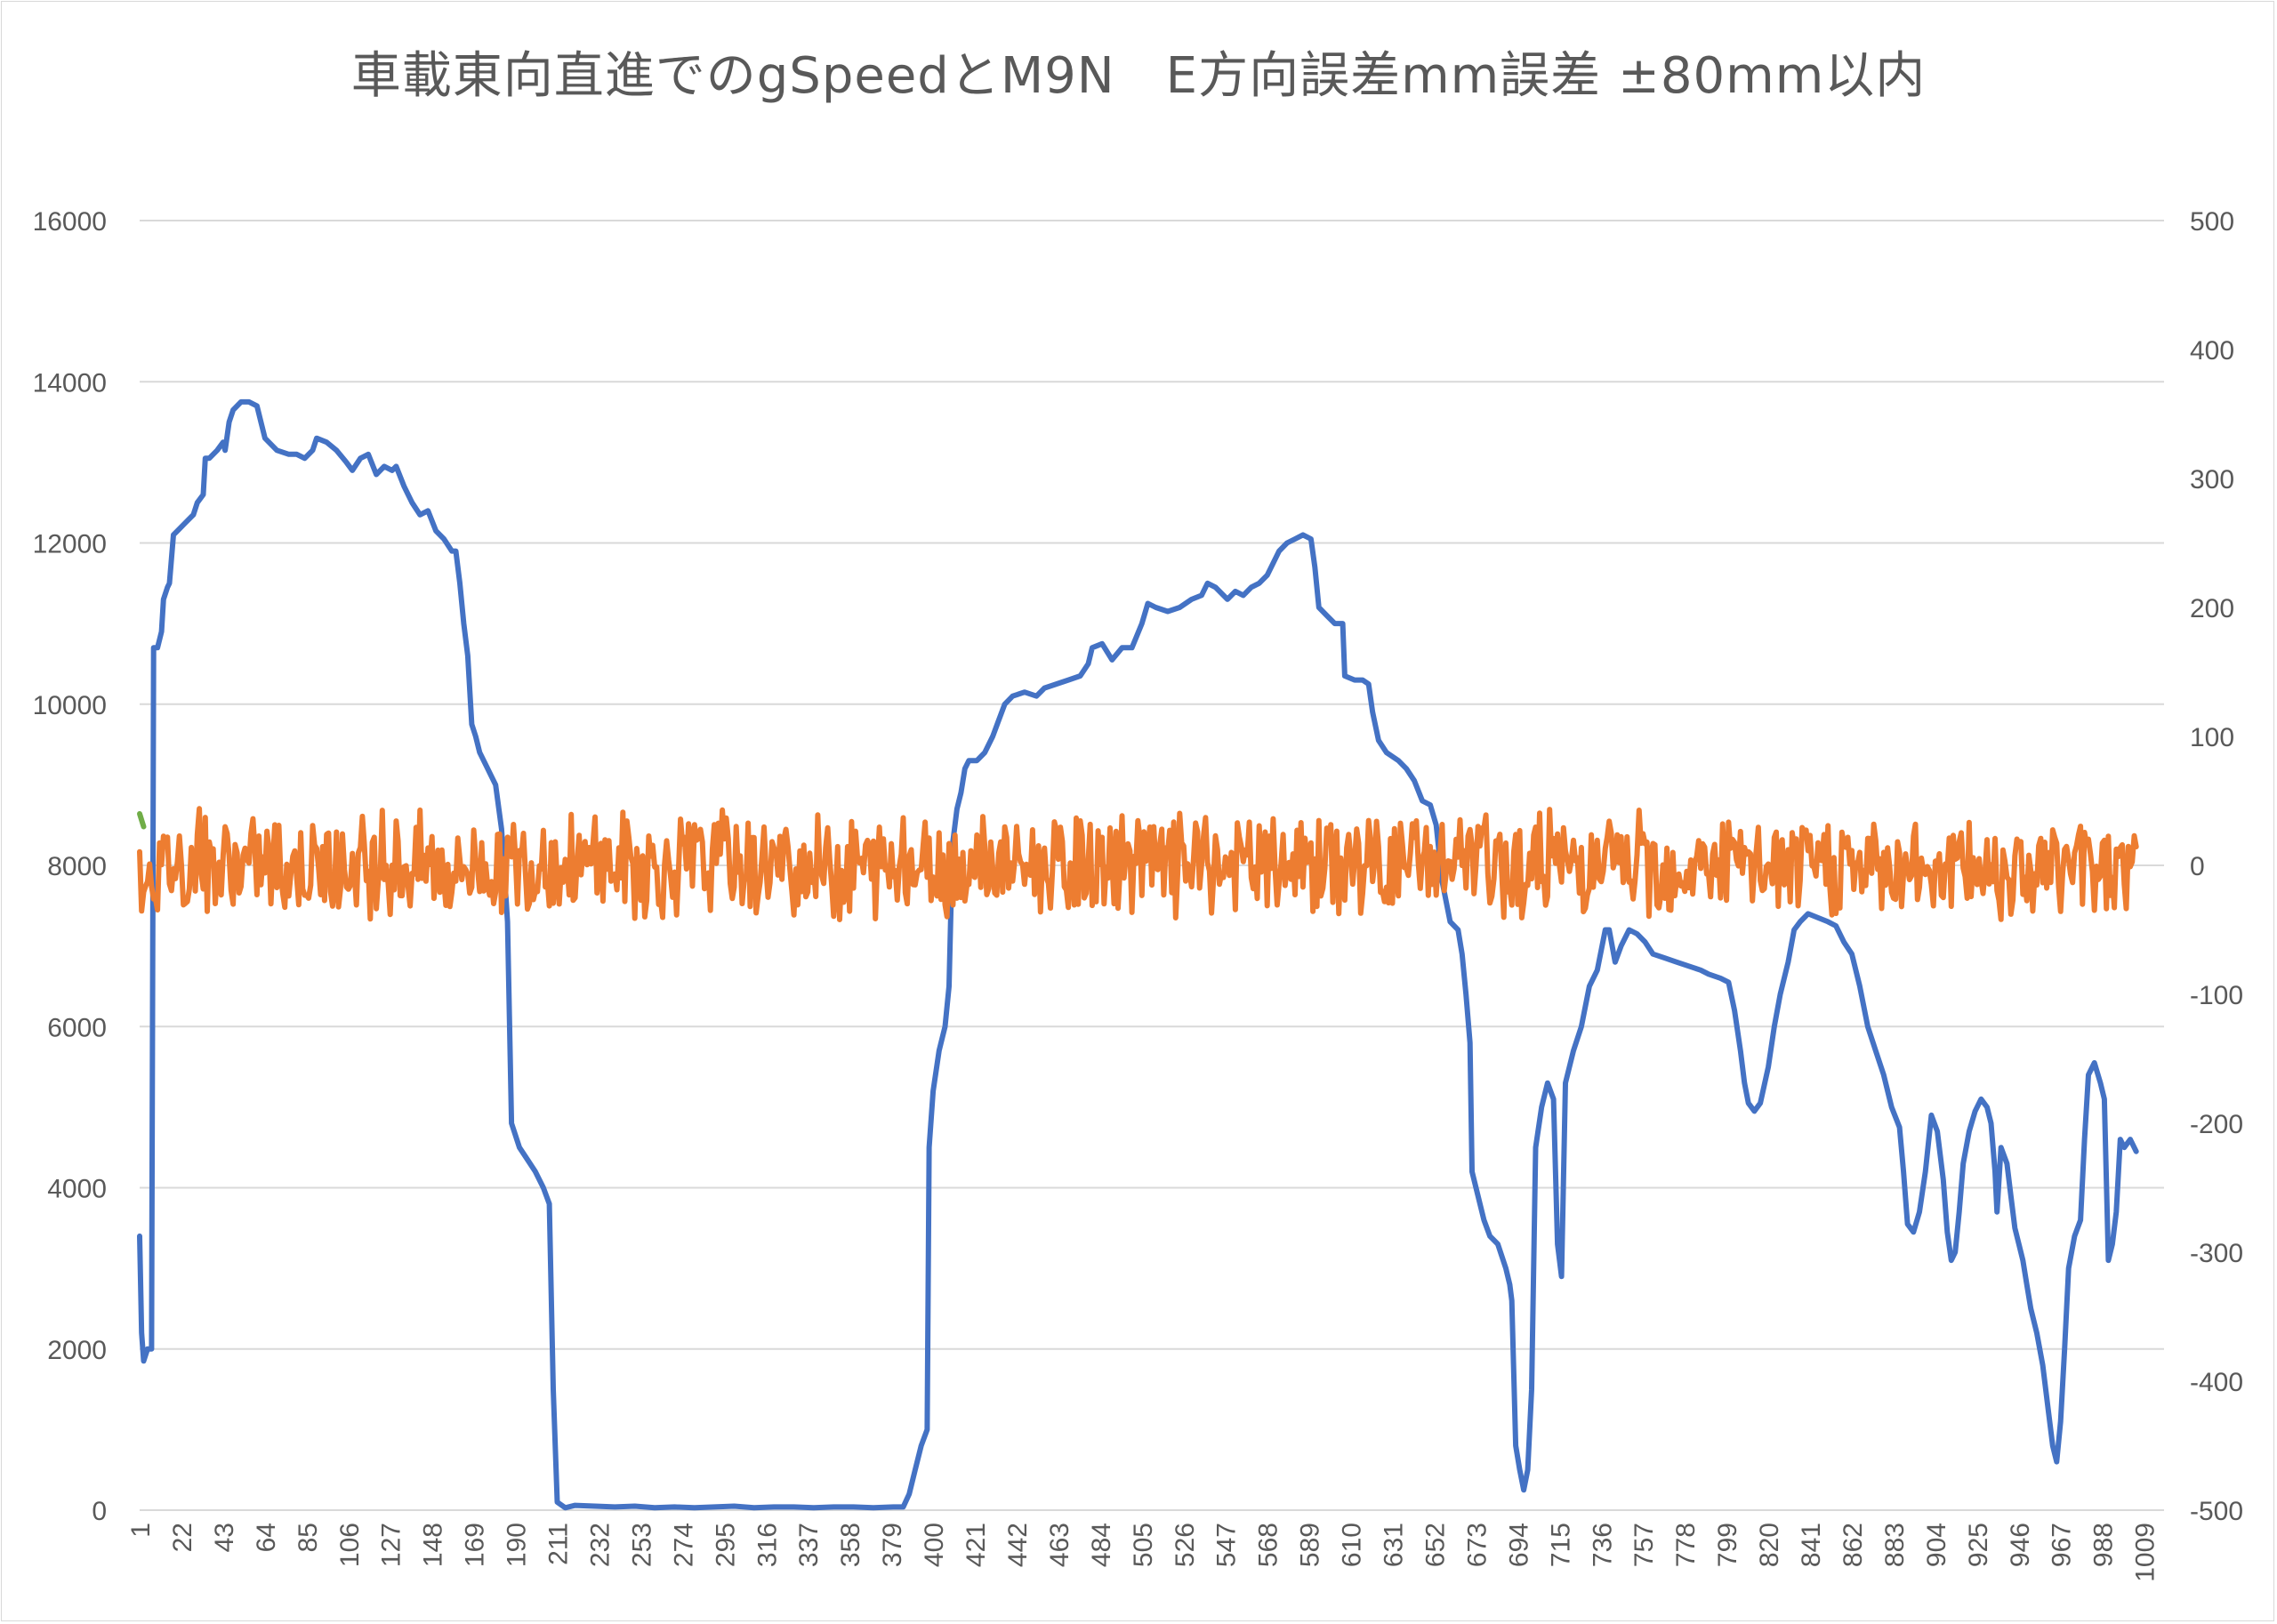  Describe the element at coordinates (2212, 479) in the screenshot. I see `y-right-tick-label: 300` at that location.